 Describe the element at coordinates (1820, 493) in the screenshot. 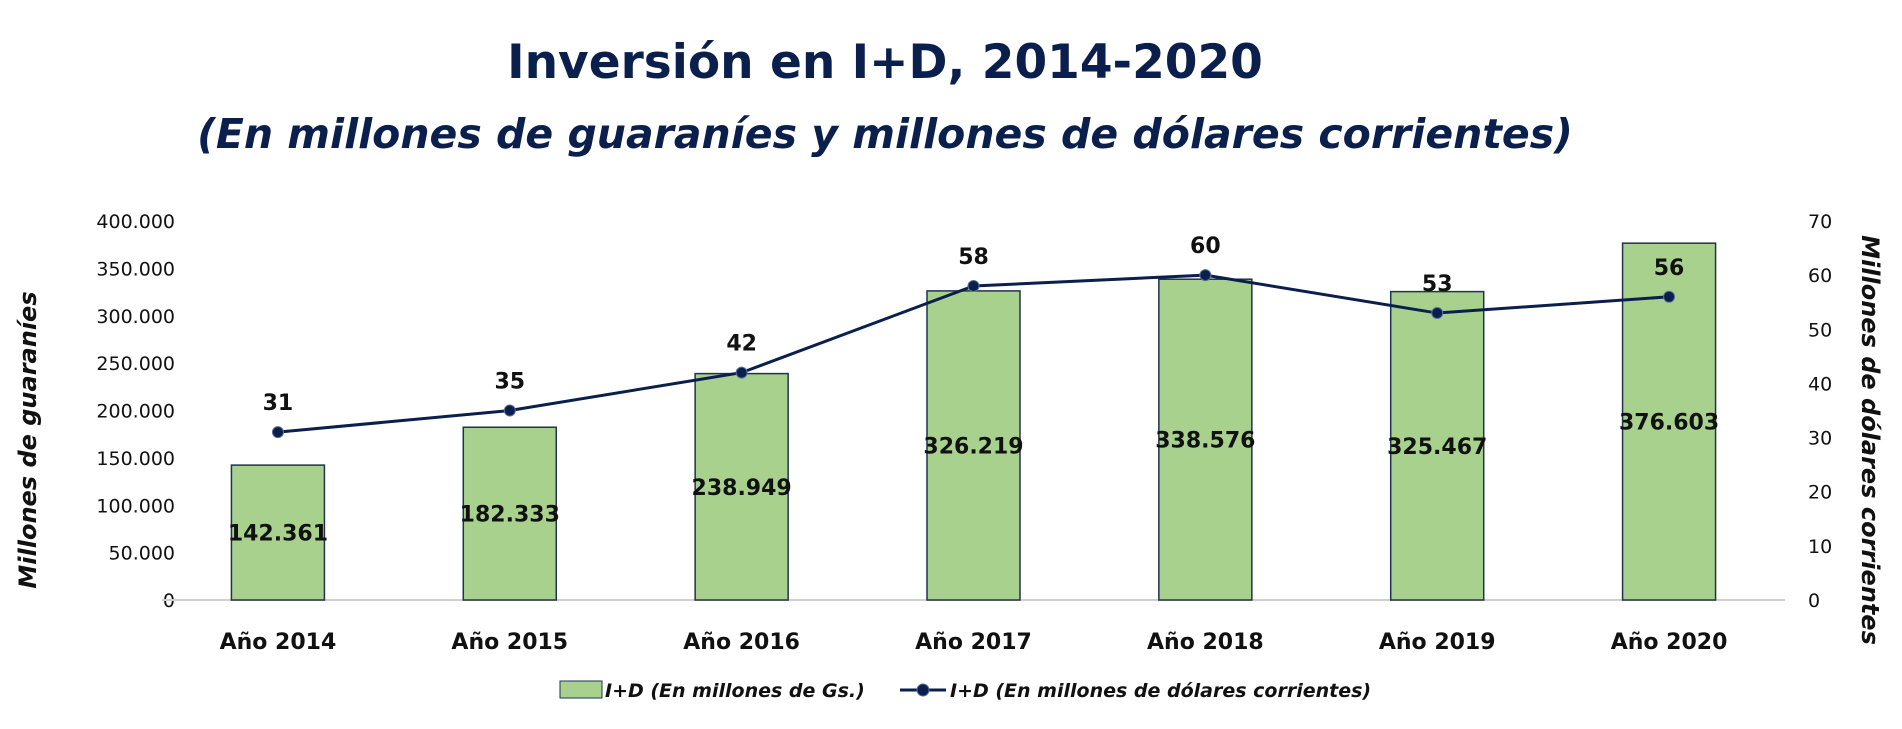

I see `y2-tick-label: 20` at that location.